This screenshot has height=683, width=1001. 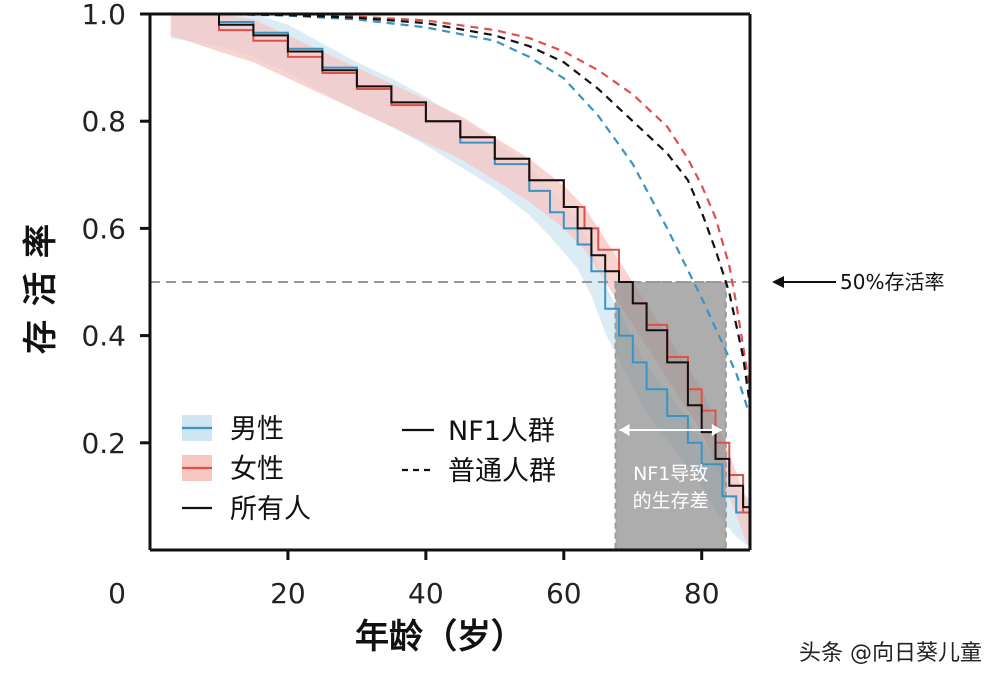 I want to click on y-tick-label: 1.0, so click(x=103, y=15).